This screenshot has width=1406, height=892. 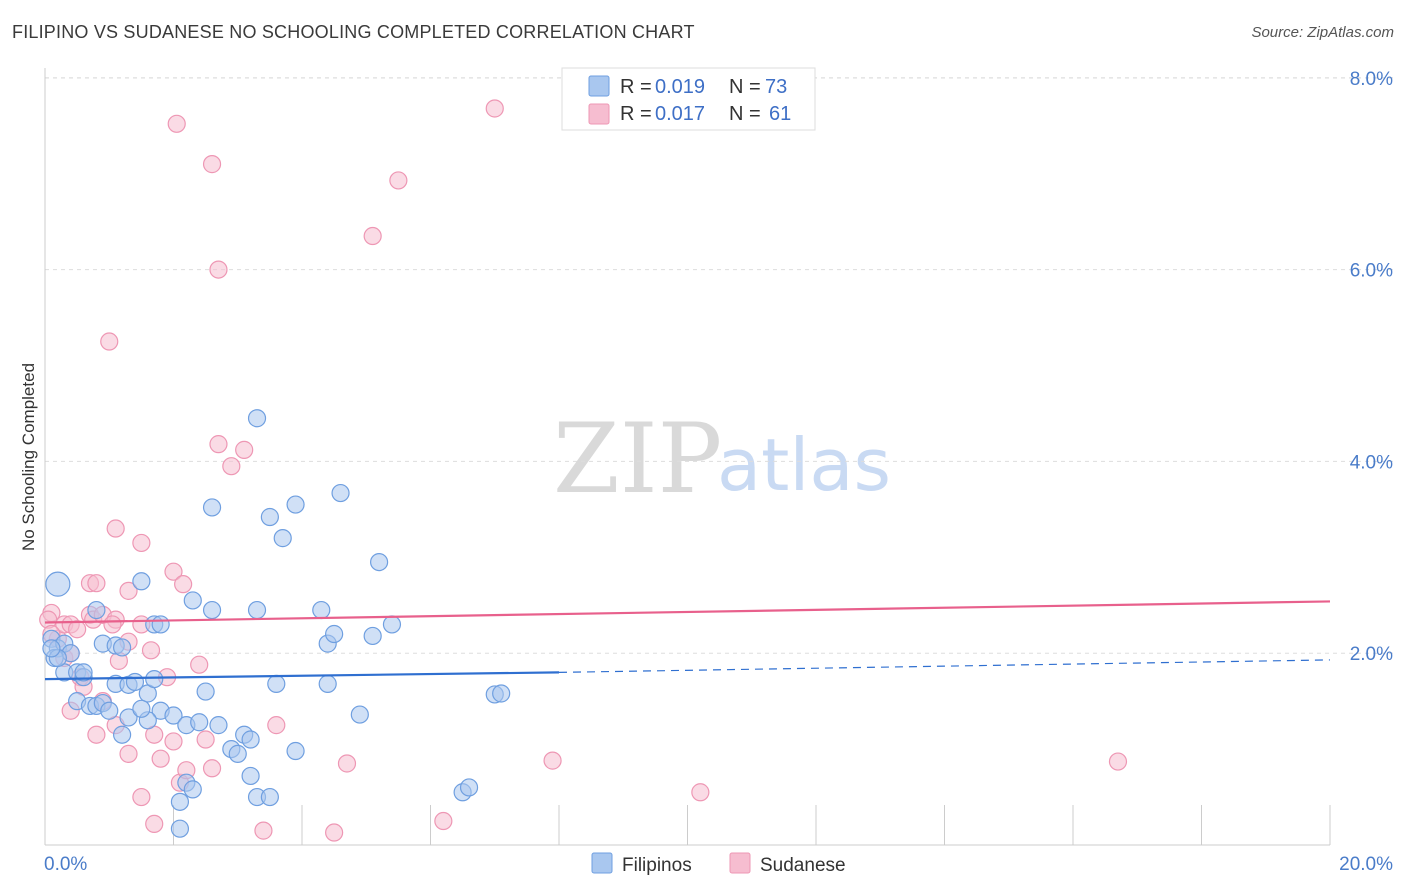 What do you see at coordinates (680, 114) in the screenshot?
I see `legend-r-value-2: 0.017` at bounding box center [680, 114].